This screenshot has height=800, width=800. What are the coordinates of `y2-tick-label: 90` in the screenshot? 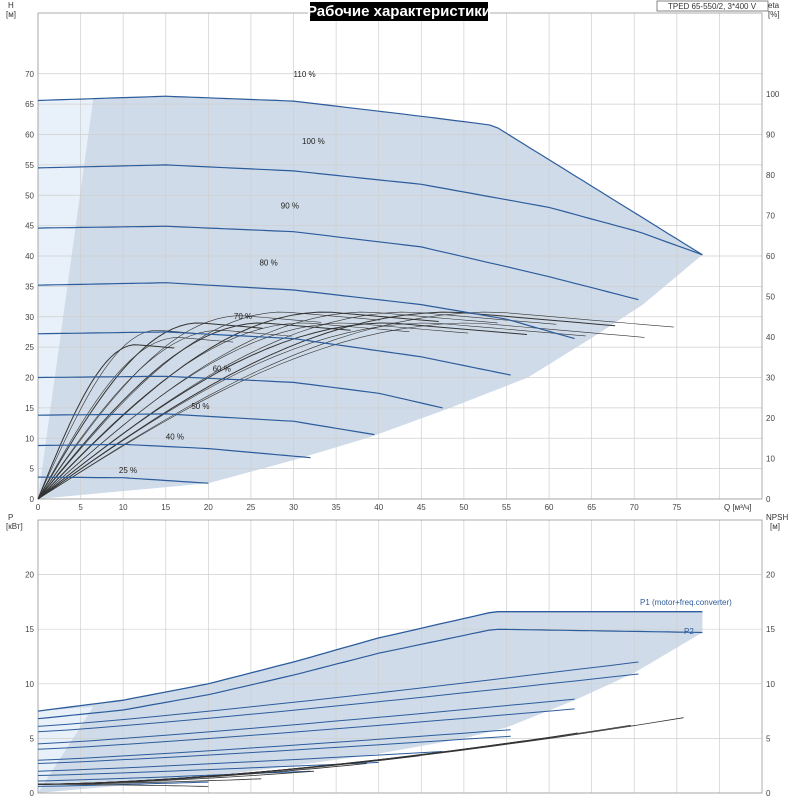 It's located at (770, 135).